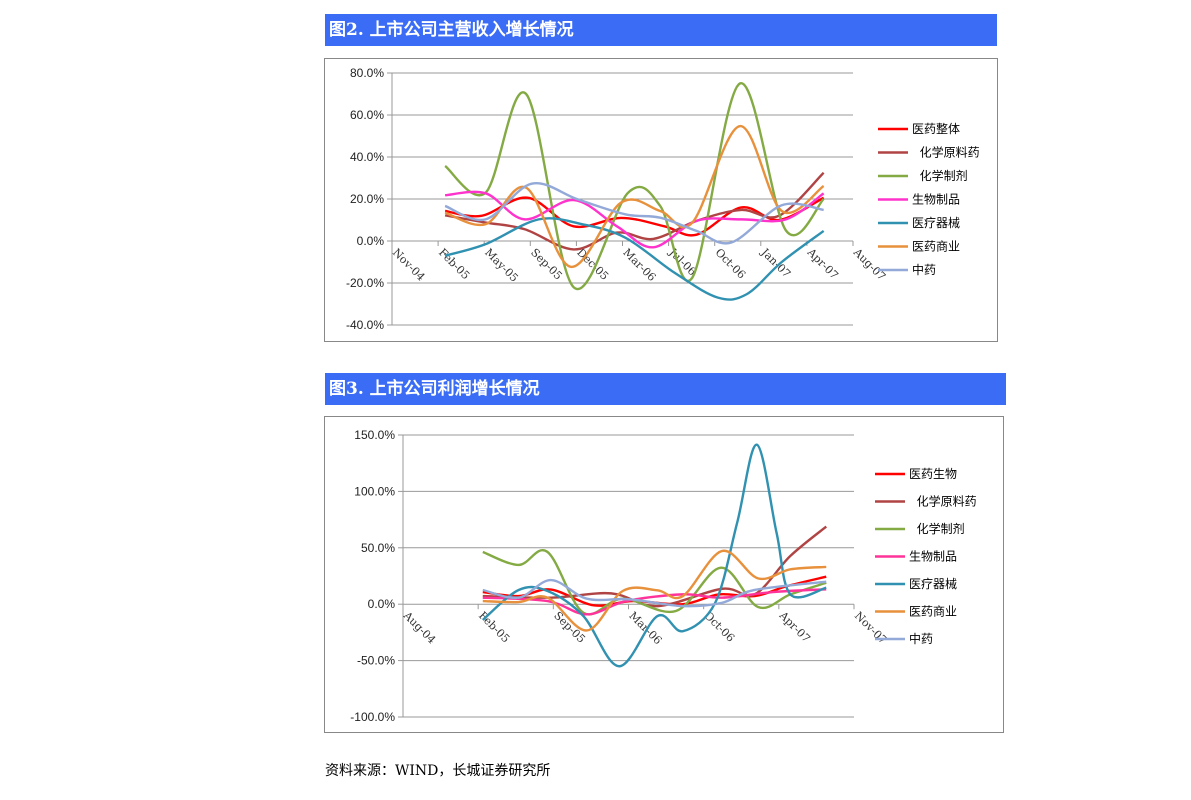  What do you see at coordinates (365, 283) in the screenshot?
I see `y-tick-label: -20.0%` at bounding box center [365, 283].